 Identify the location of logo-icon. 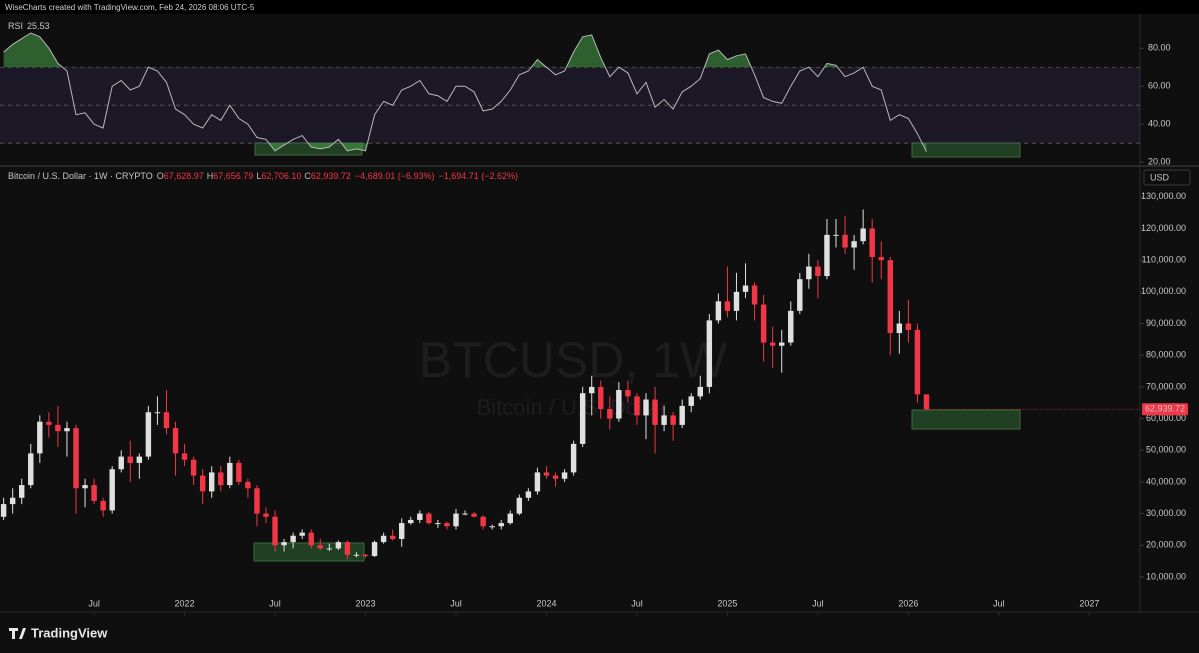
(17, 633).